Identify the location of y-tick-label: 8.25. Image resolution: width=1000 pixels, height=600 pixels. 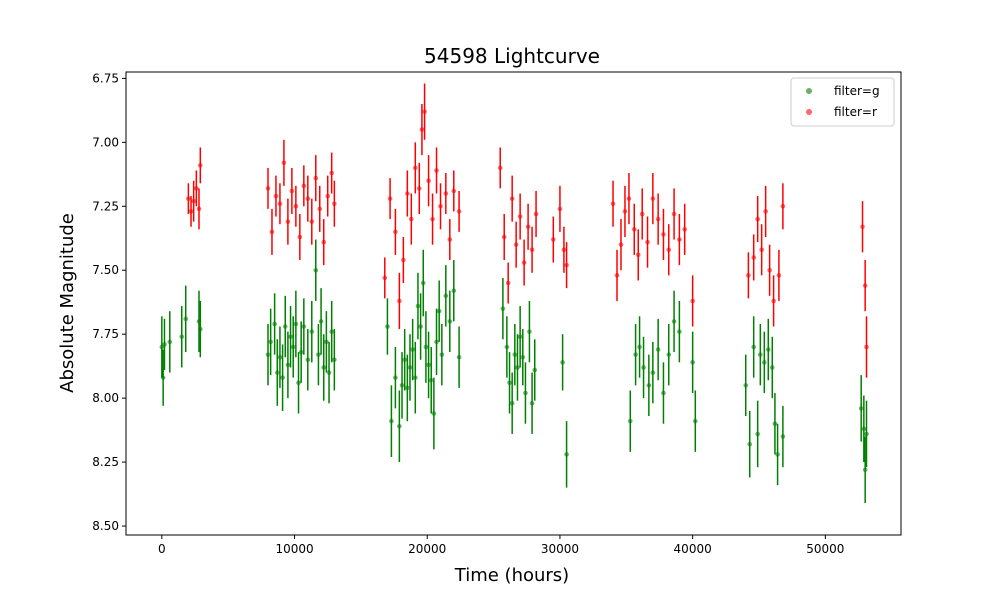
(105, 462).